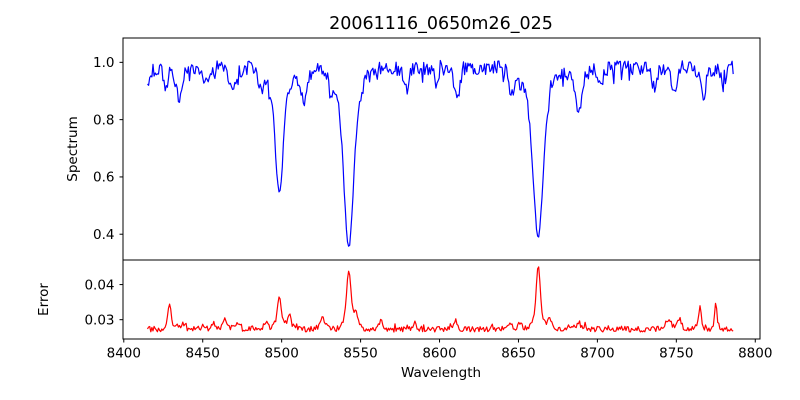  Describe the element at coordinates (360, 354) in the screenshot. I see `x-tick-label: 8550` at that location.